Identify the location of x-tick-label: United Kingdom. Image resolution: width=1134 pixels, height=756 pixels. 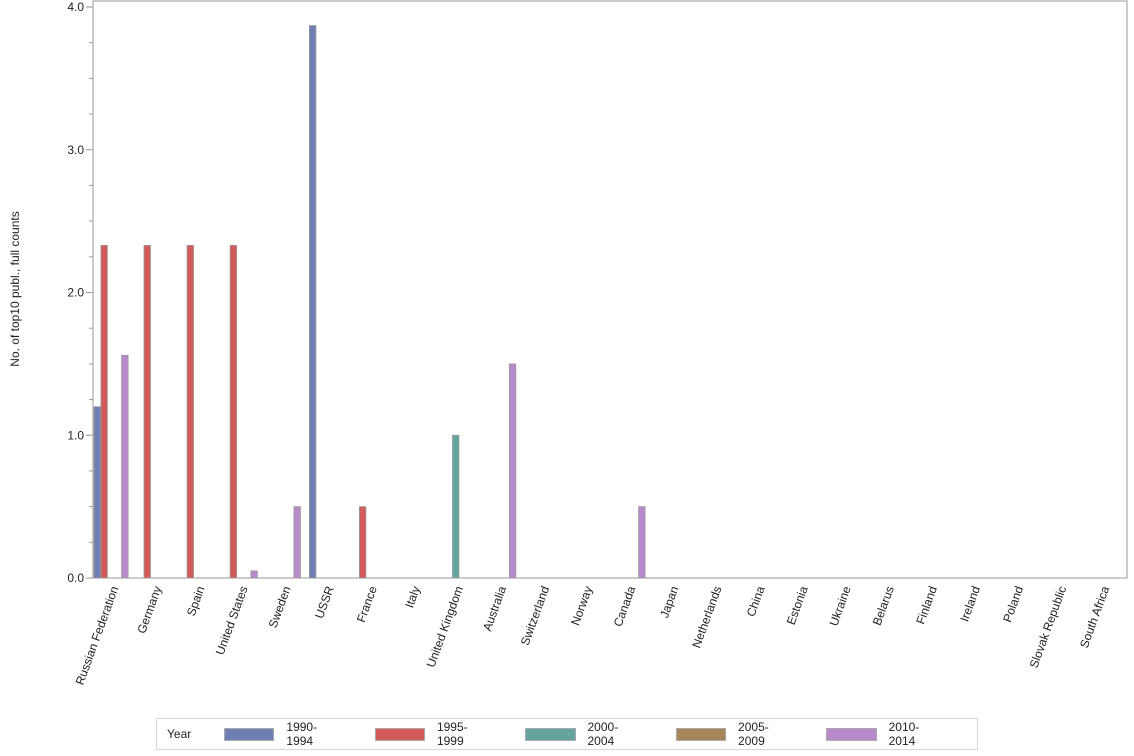
(445, 626).